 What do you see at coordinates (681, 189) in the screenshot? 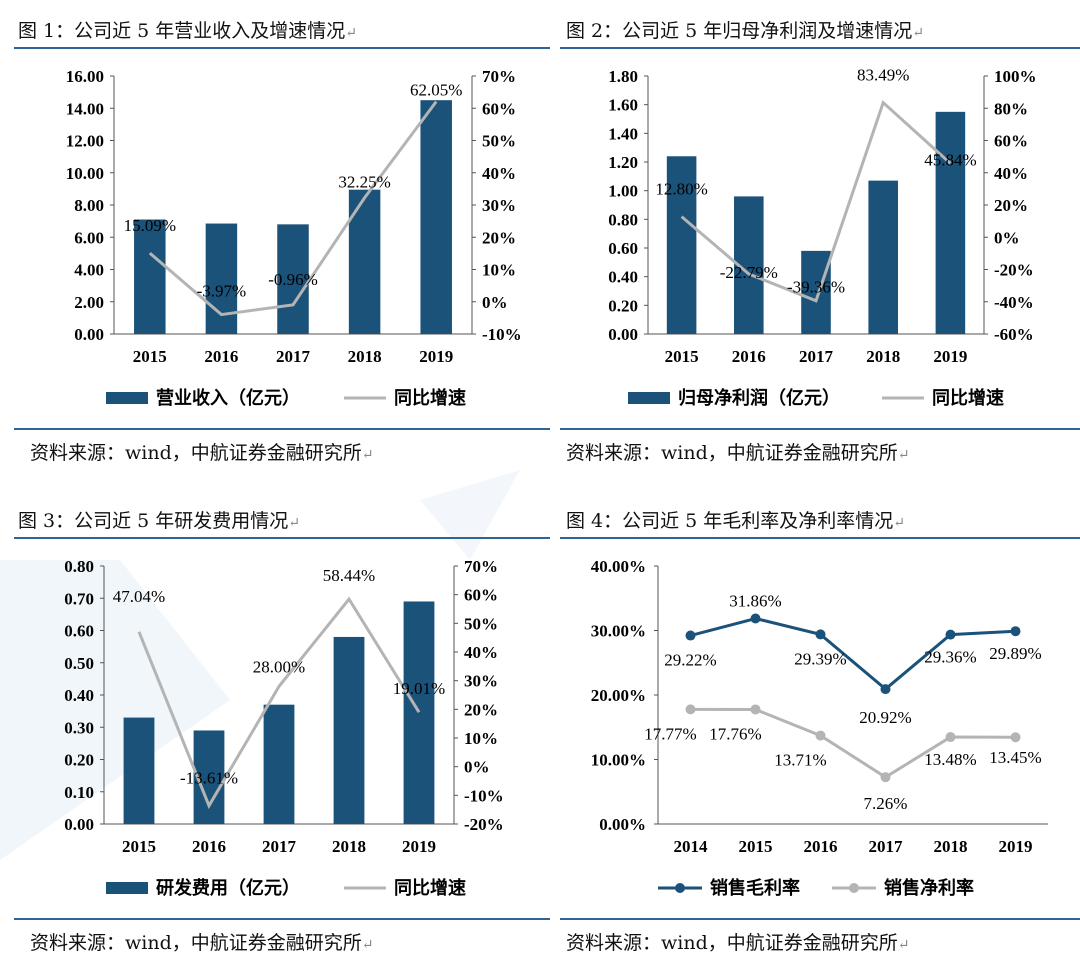
I see `growth-data-label: 12.80%` at bounding box center [681, 189].